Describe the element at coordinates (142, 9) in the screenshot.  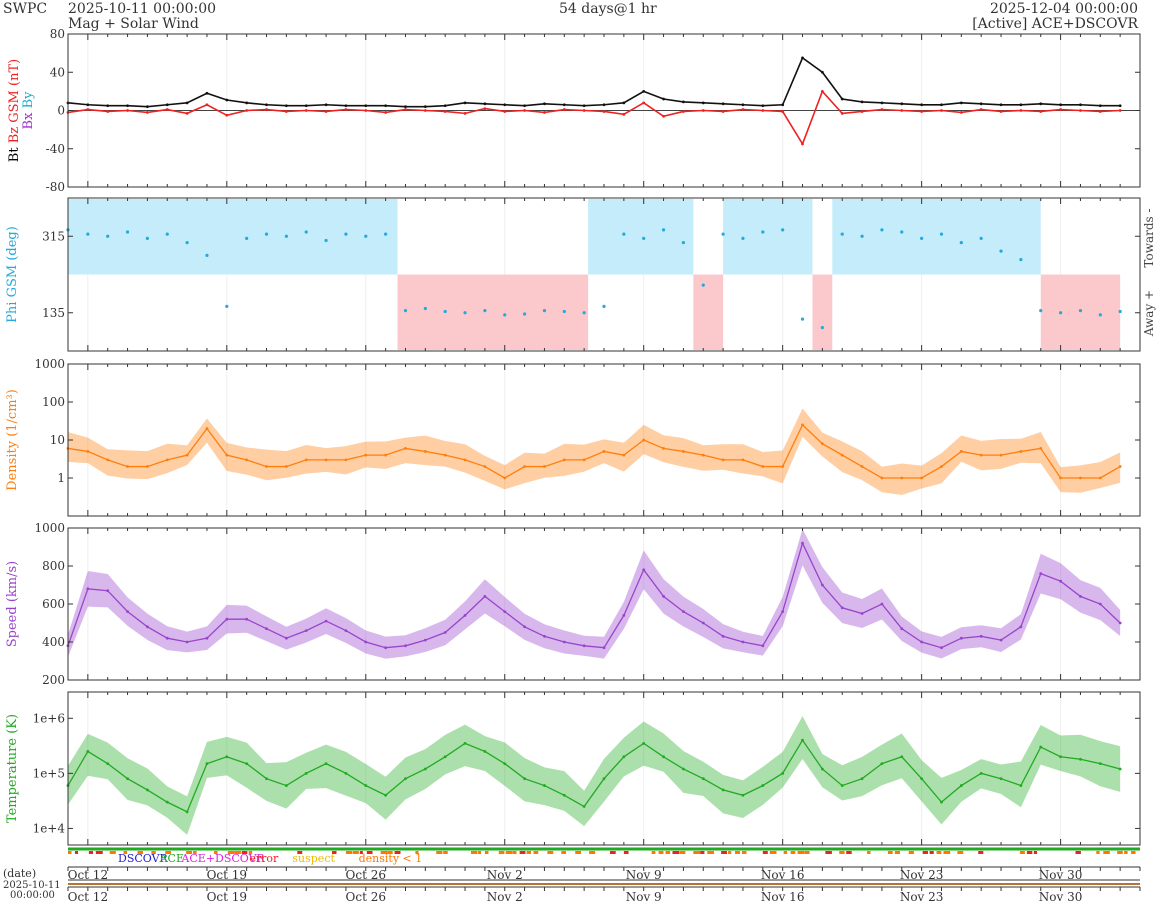
I see `start-time-label: 2025-10-11 00:00:00` at that location.